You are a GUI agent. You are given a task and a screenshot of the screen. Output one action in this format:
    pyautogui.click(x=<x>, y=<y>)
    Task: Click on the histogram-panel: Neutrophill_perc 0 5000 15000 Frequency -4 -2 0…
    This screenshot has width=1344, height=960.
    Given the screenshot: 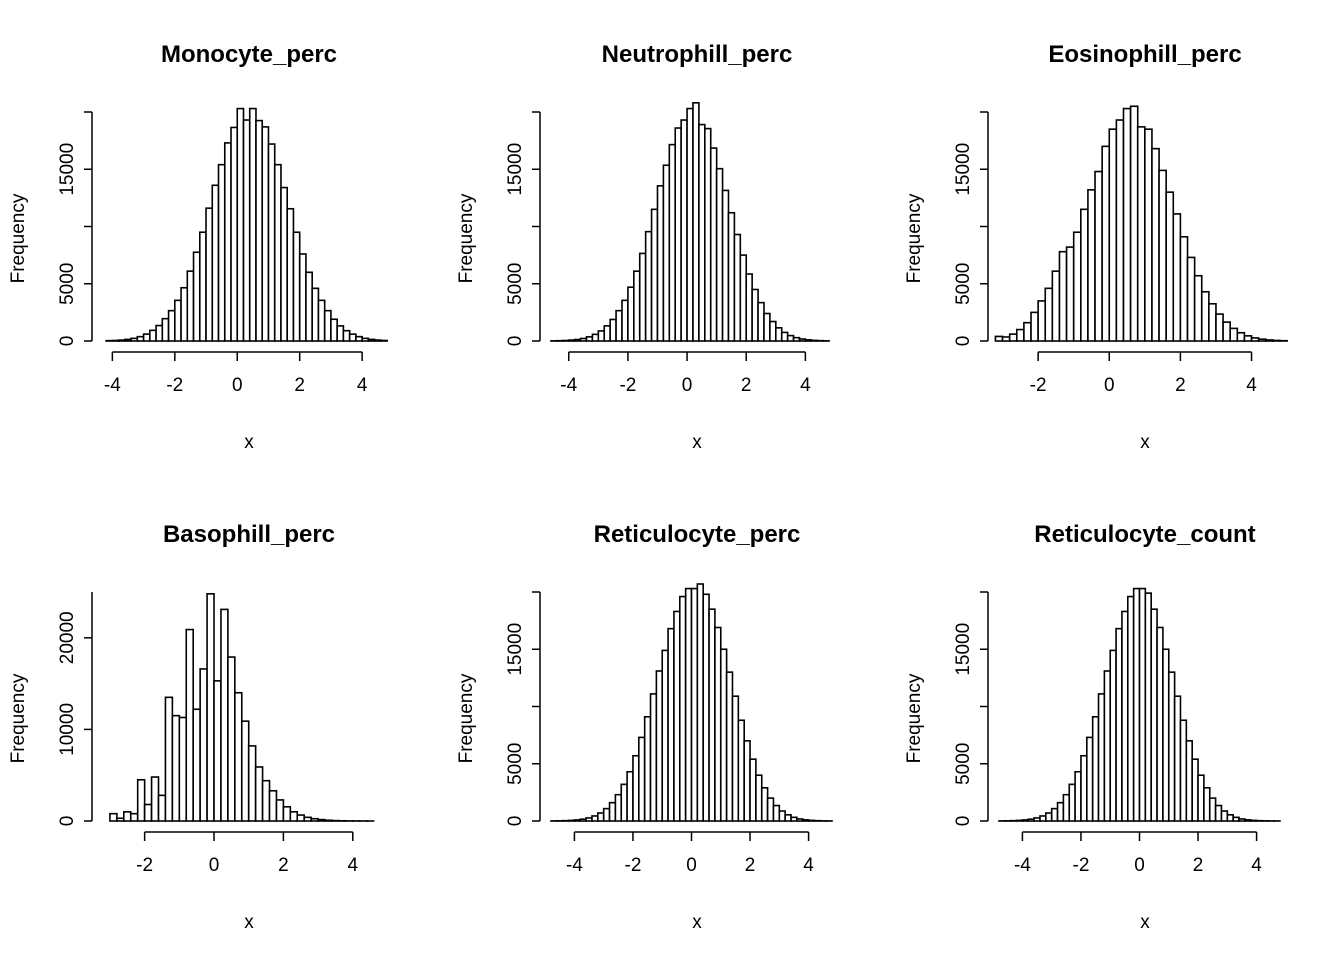 What is the action you would take?
    pyautogui.click(x=643, y=247)
    